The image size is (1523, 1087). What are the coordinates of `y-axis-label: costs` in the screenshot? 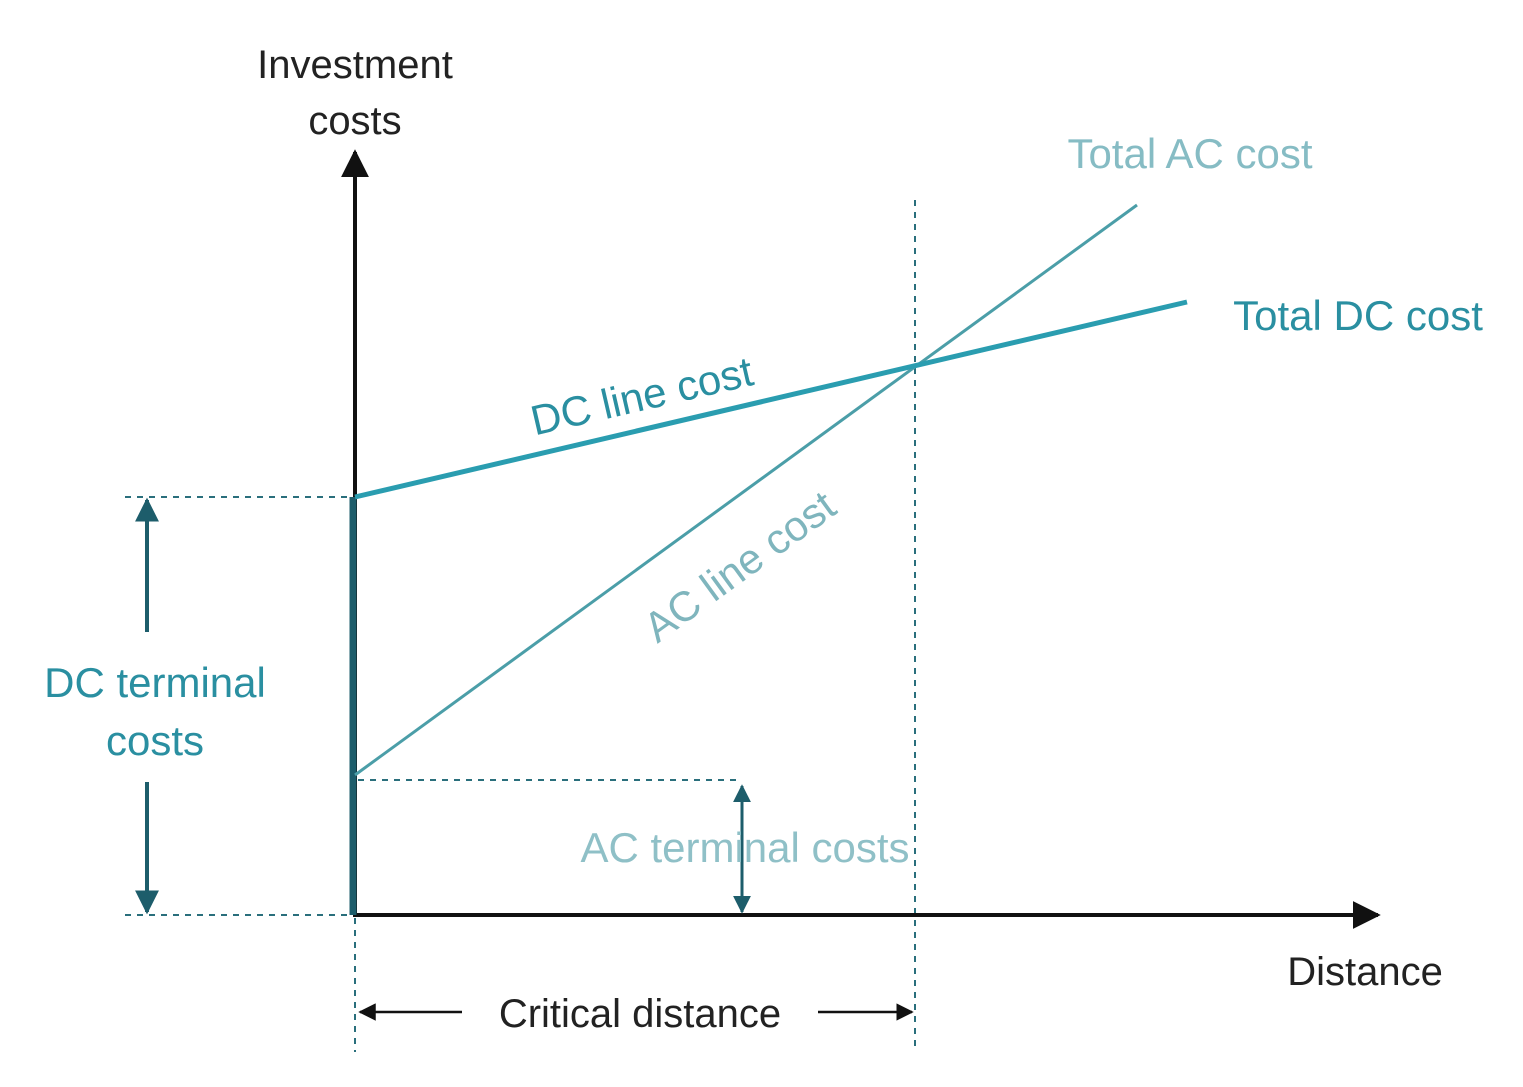 It's located at (354, 121).